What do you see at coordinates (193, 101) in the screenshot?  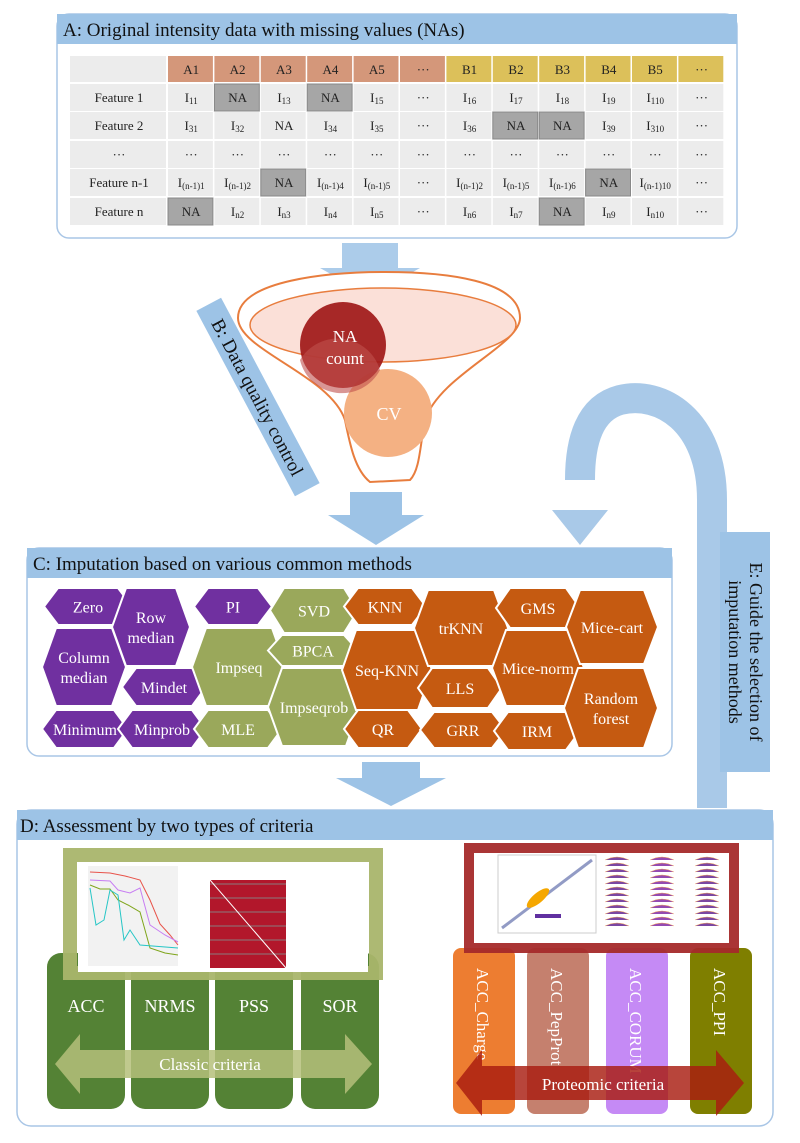 I see `cell-subscript: 11` at bounding box center [193, 101].